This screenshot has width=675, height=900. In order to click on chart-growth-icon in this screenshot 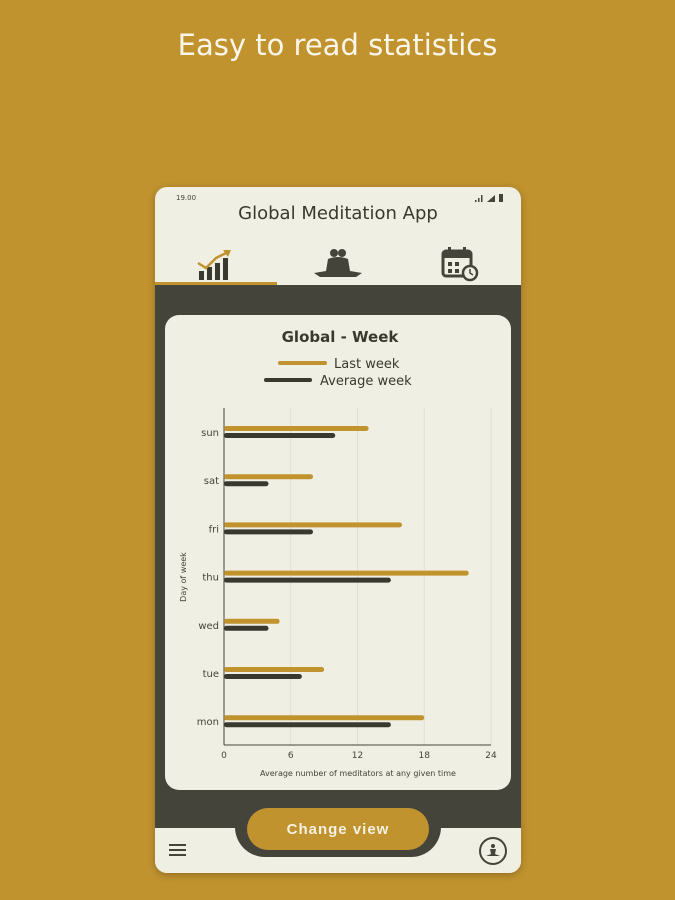, I will do `click(214, 264)`.